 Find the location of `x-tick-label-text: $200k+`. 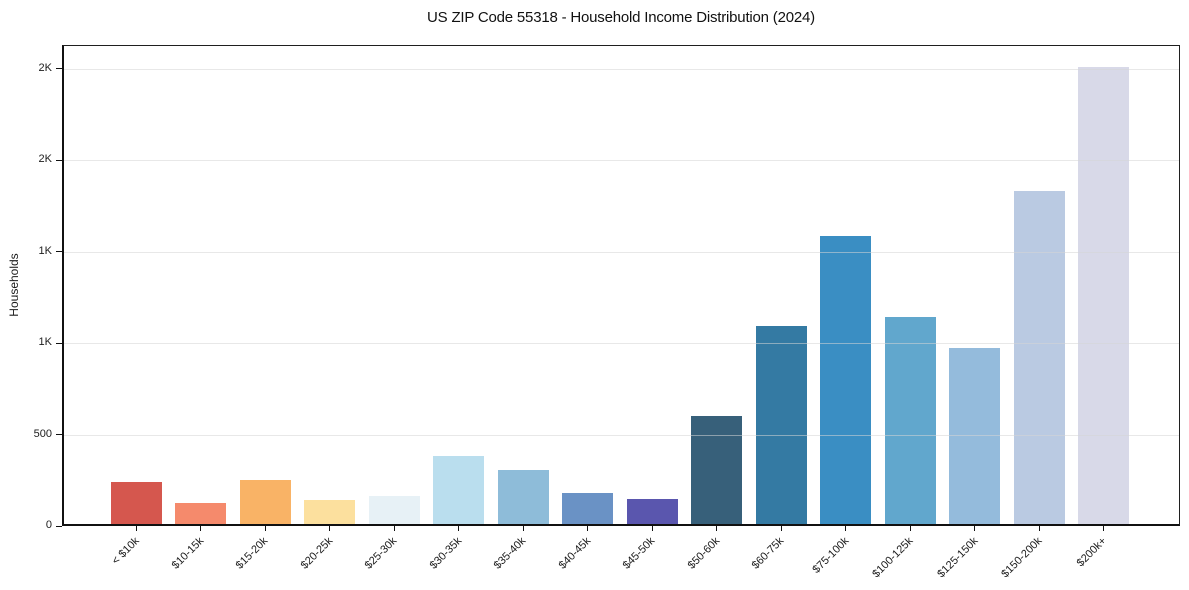

x-tick-label-text: $200k+ is located at coordinates (1091, 552).